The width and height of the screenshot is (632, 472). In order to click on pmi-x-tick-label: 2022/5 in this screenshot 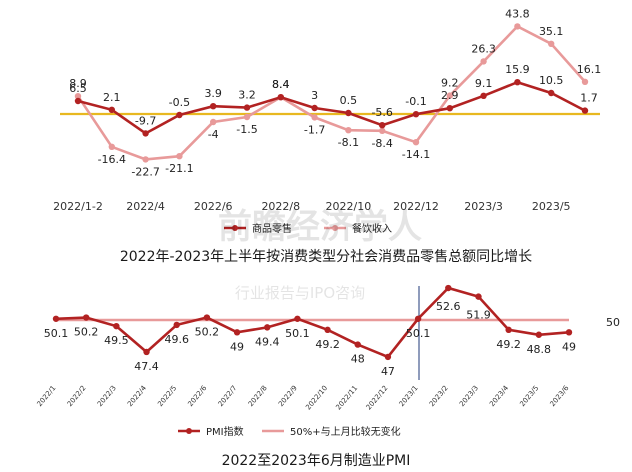, I will do `click(167, 396)`.